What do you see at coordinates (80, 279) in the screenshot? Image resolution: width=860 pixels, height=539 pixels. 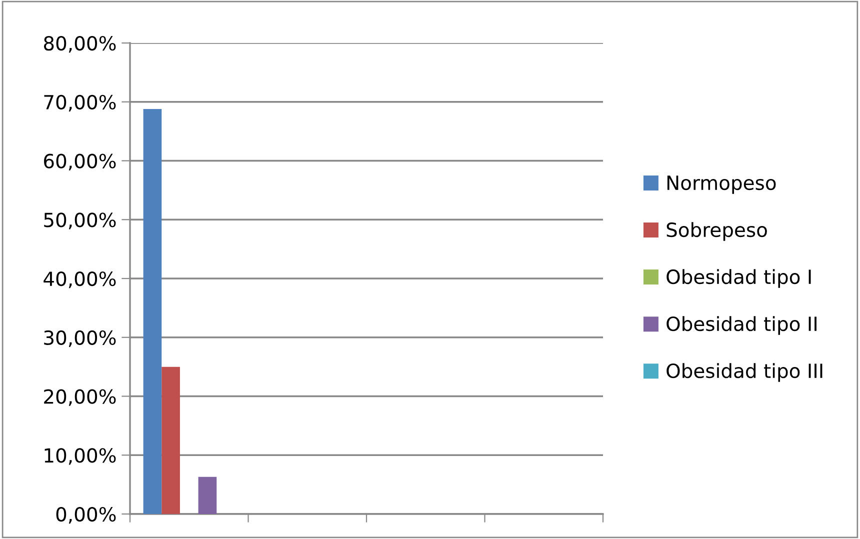 I see `y-tick-label: 40,00%` at bounding box center [80, 279].